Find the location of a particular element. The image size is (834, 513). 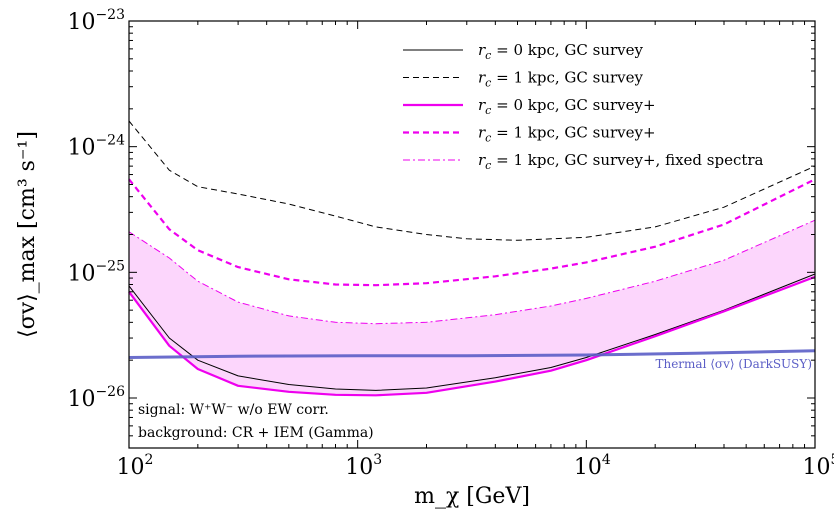

x-axis-title: m_χ [GeV] is located at coordinates (472, 496).